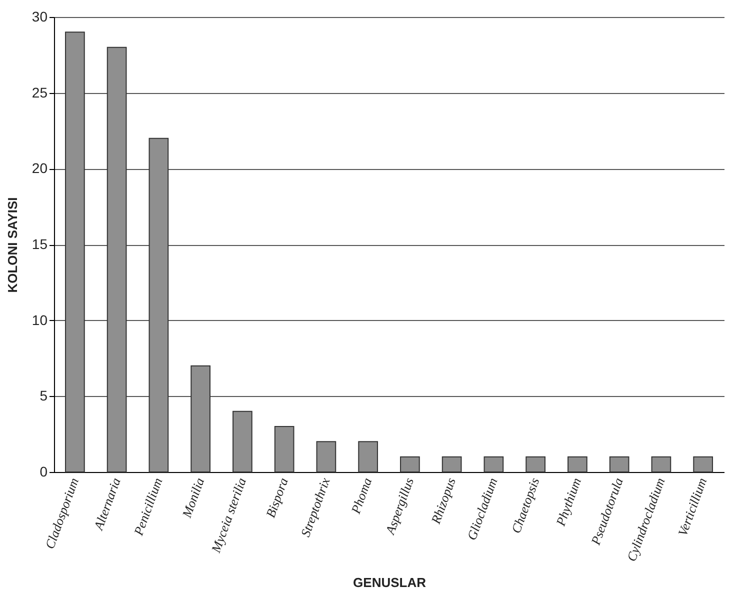  What do you see at coordinates (40, 16) in the screenshot?
I see `y-tick-label: 30` at bounding box center [40, 16].